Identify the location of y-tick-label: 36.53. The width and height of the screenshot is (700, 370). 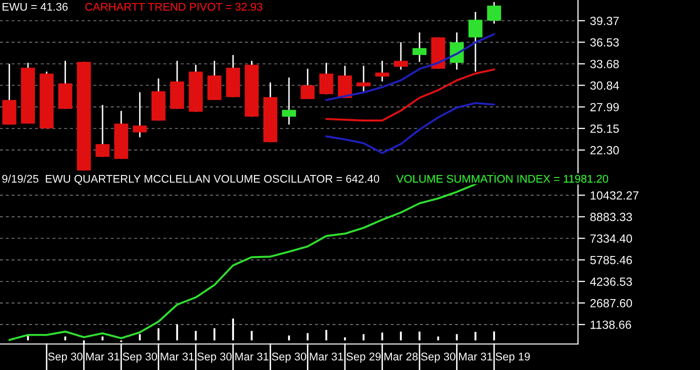
(604, 42).